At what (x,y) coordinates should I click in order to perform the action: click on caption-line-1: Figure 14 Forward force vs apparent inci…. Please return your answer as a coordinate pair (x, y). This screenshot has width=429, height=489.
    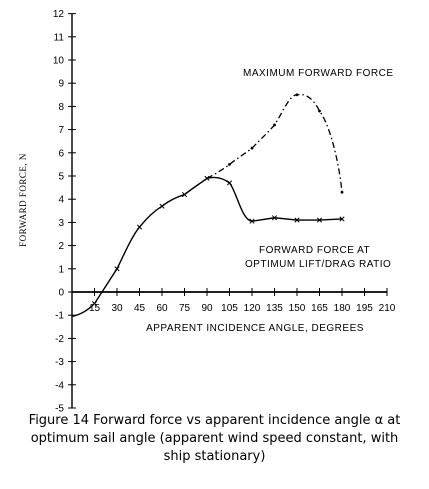
    Looking at the image, I should click on (214, 420).